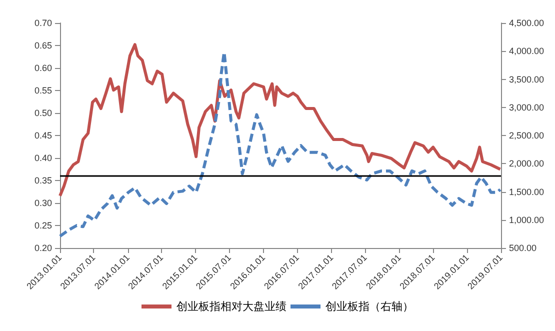  Describe the element at coordinates (526, 191) in the screenshot. I see `y2-tick-label: 1,500.00` at that location.